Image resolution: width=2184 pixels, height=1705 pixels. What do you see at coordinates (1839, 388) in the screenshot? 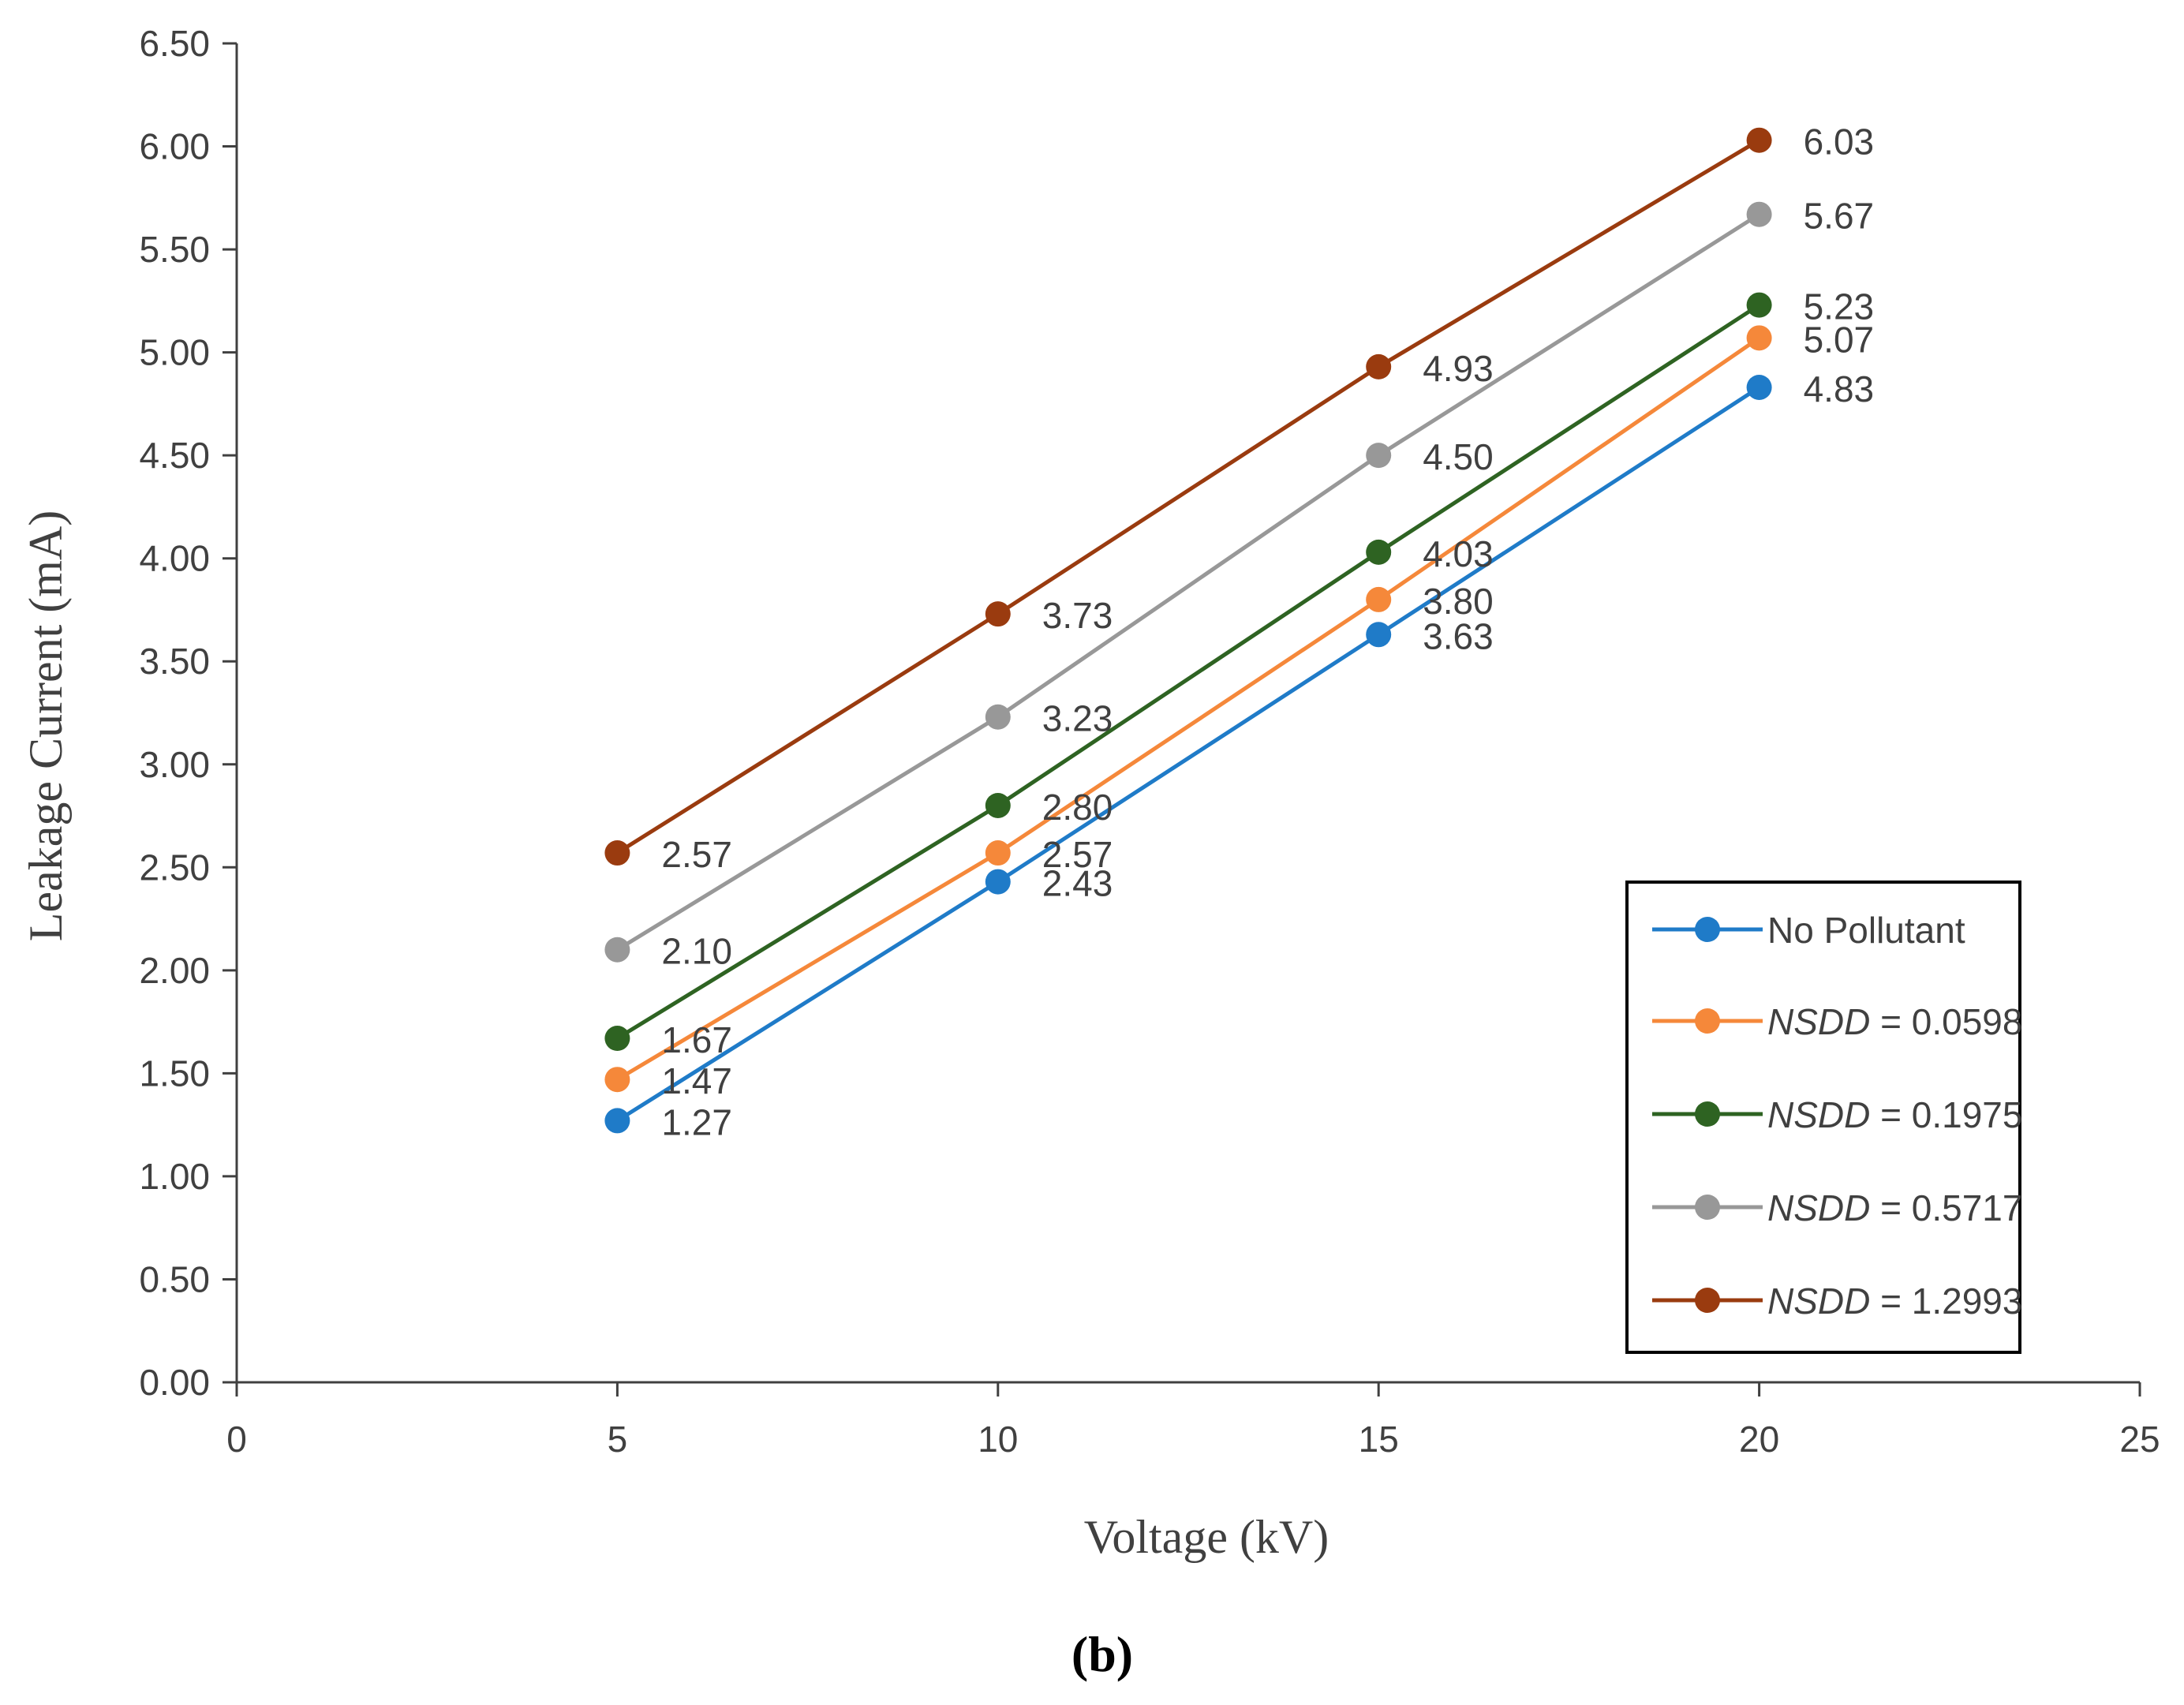
I see `data-label: 4.83` at bounding box center [1839, 388].